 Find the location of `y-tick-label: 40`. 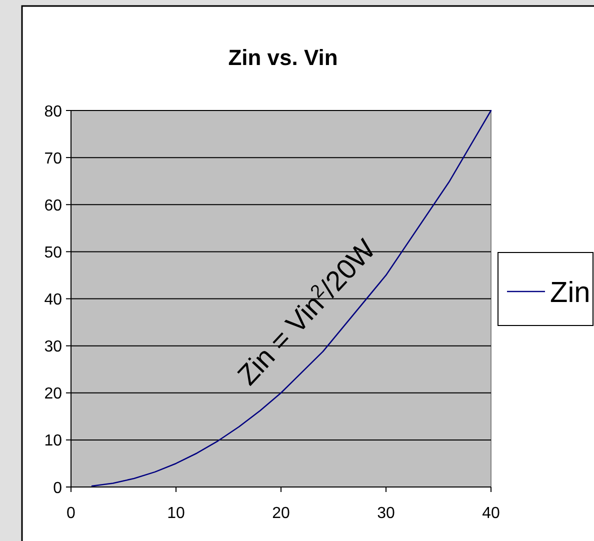

y-tick-label: 40 is located at coordinates (53, 300).